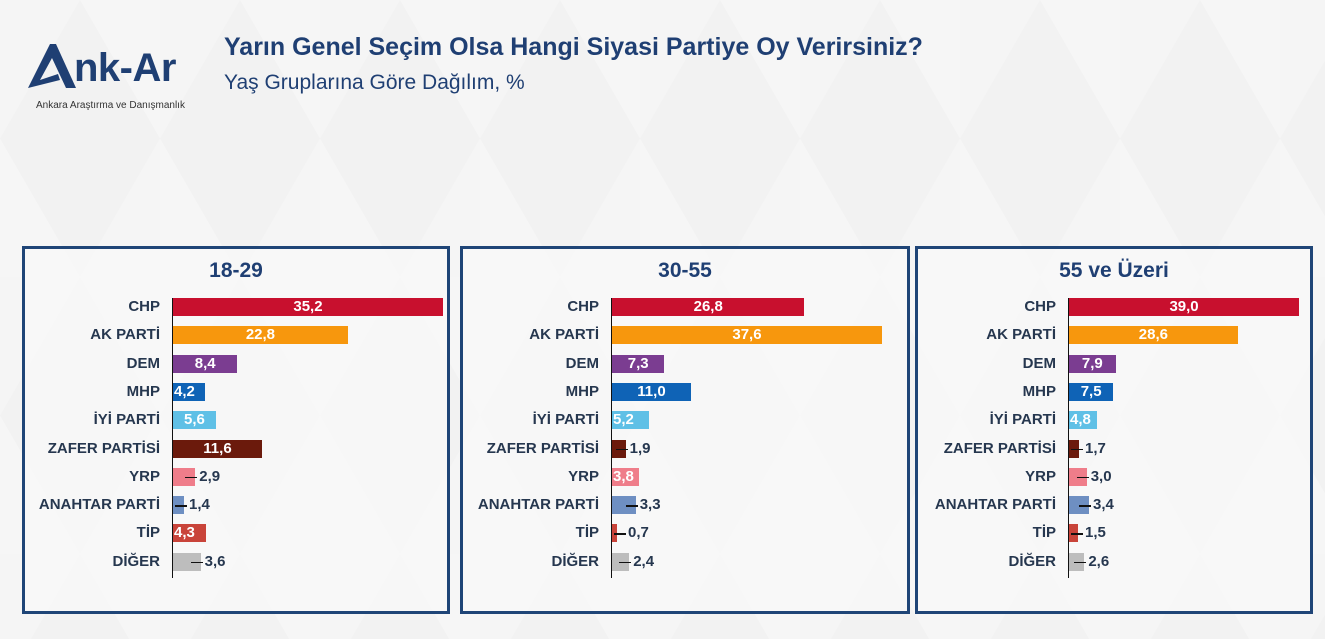 The image size is (1325, 639). What do you see at coordinates (640, 448) in the screenshot?
I see `value-label: 1,9` at bounding box center [640, 448].